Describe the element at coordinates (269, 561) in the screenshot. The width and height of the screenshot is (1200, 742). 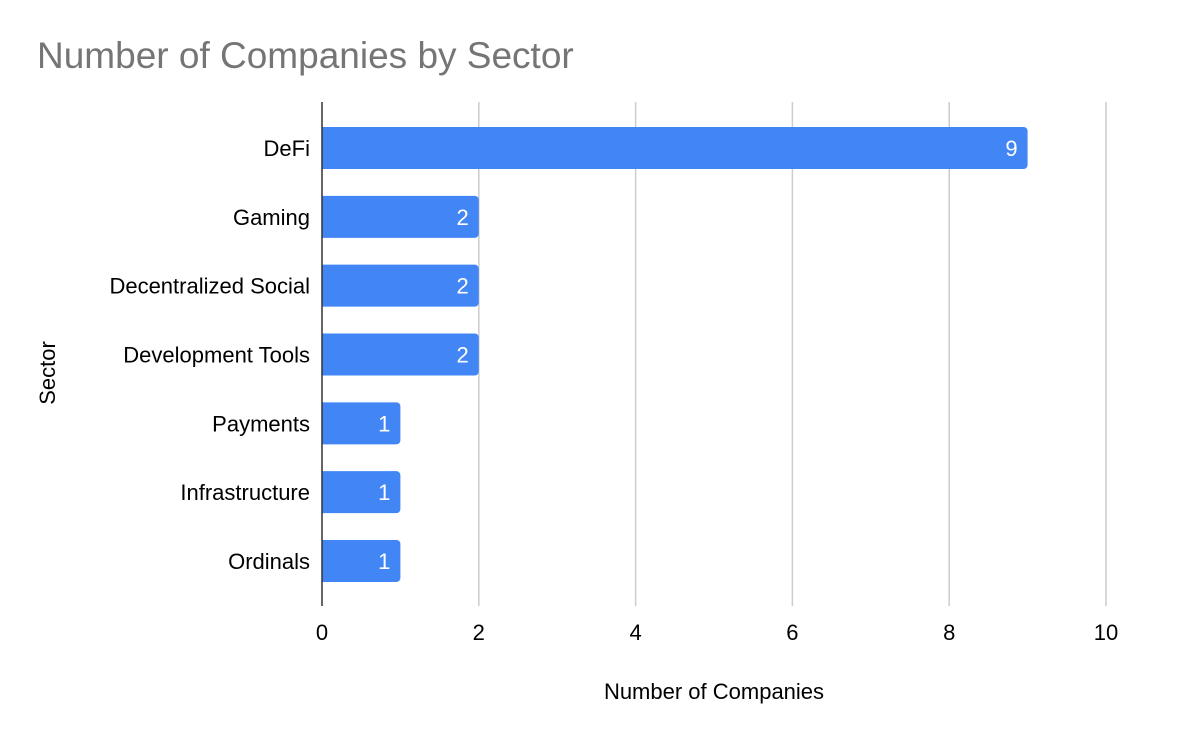
I see `category-label: Ordinals` at that location.